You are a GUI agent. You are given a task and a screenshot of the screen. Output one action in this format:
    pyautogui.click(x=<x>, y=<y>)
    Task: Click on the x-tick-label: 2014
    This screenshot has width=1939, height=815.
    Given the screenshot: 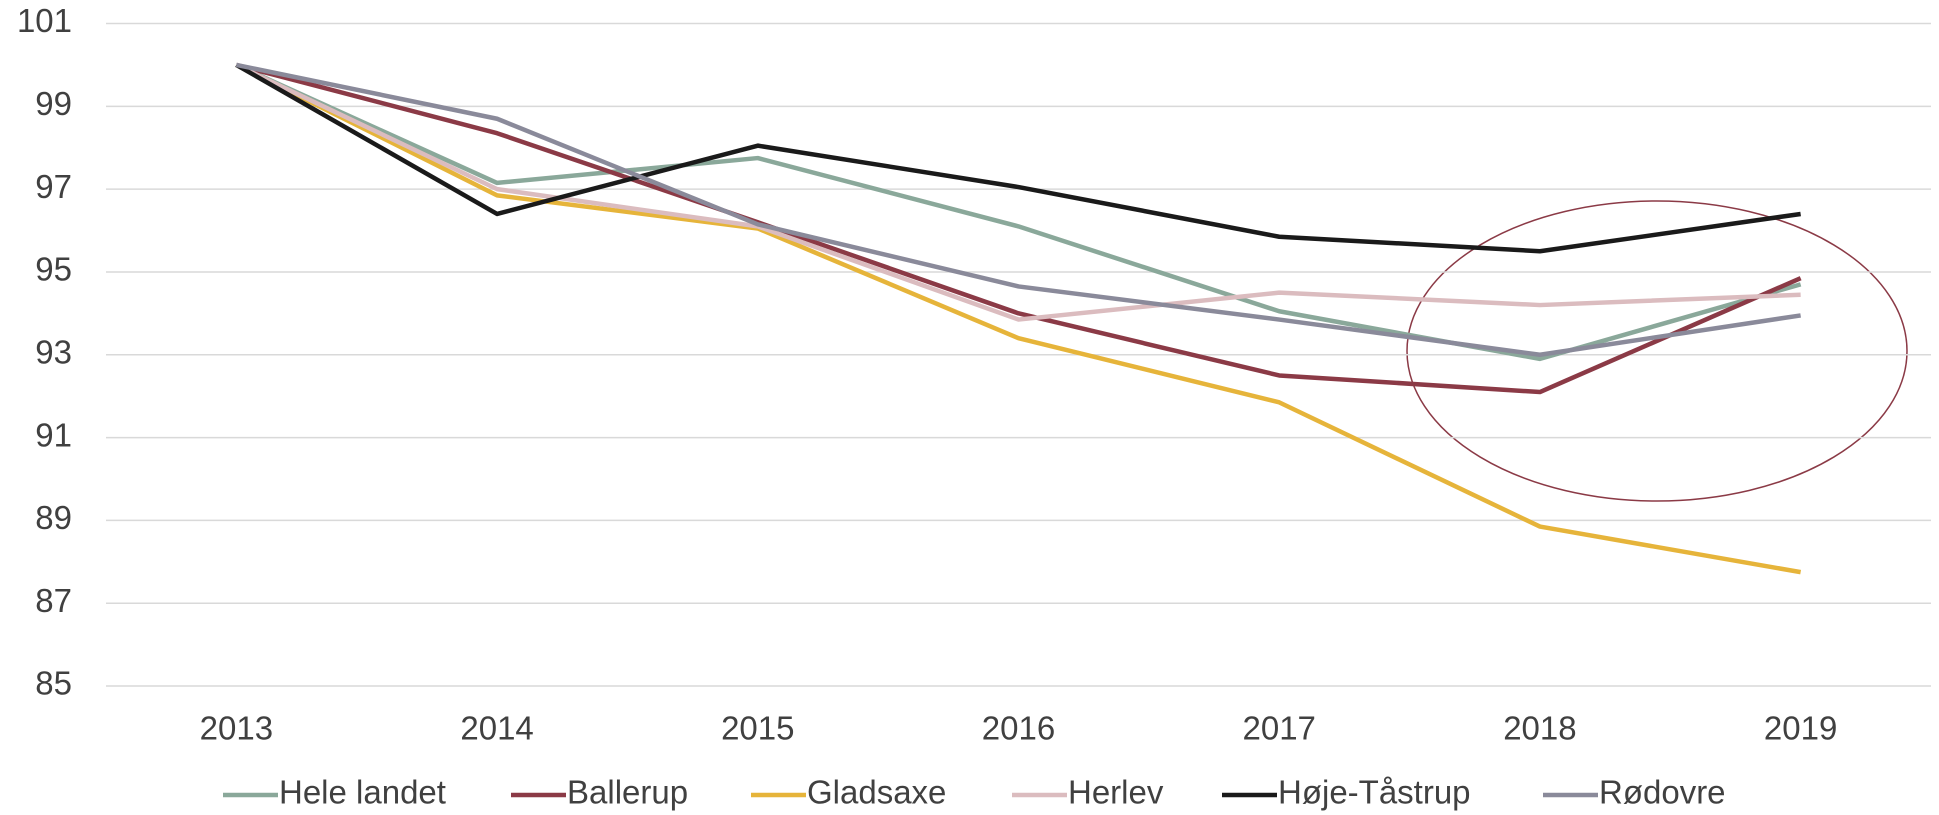 What is the action you would take?
    pyautogui.click(x=496, y=728)
    